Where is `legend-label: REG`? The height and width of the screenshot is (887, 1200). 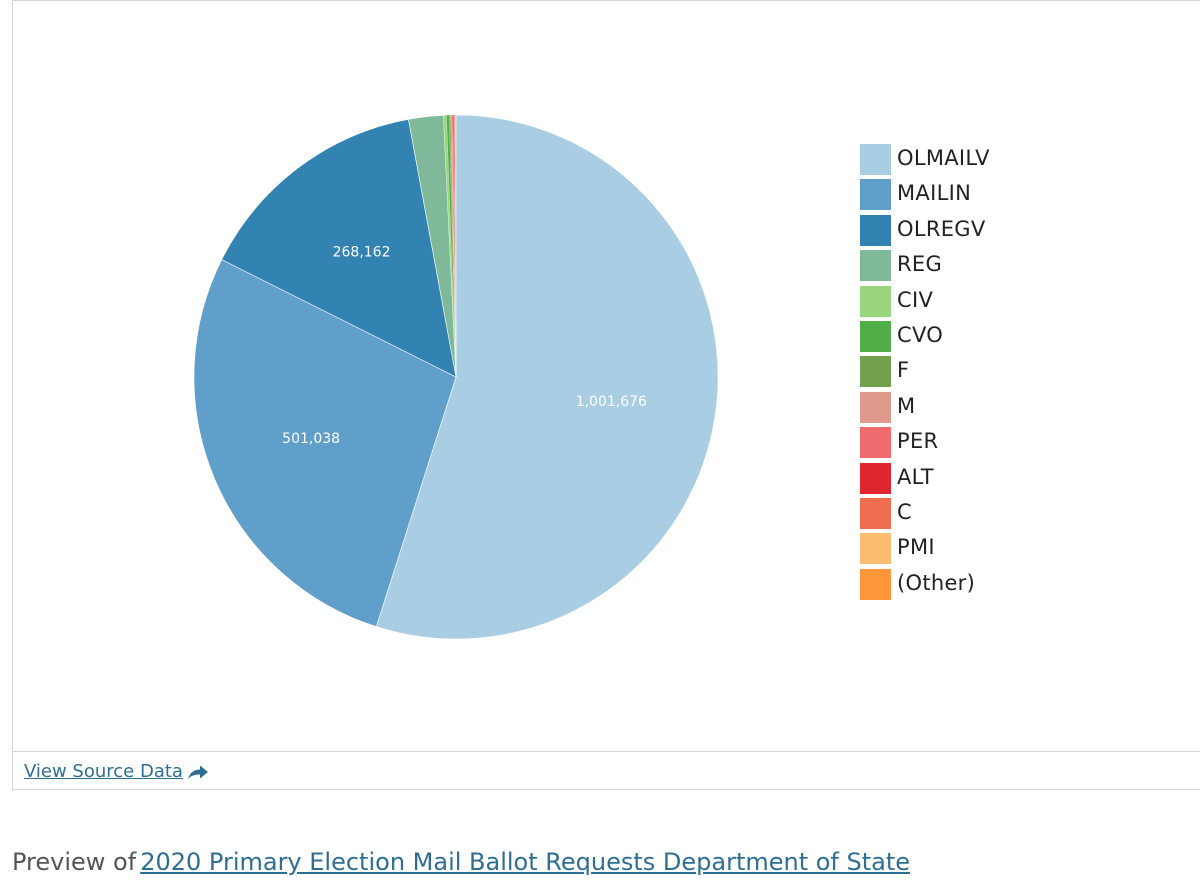
legend-label: REG is located at coordinates (920, 264).